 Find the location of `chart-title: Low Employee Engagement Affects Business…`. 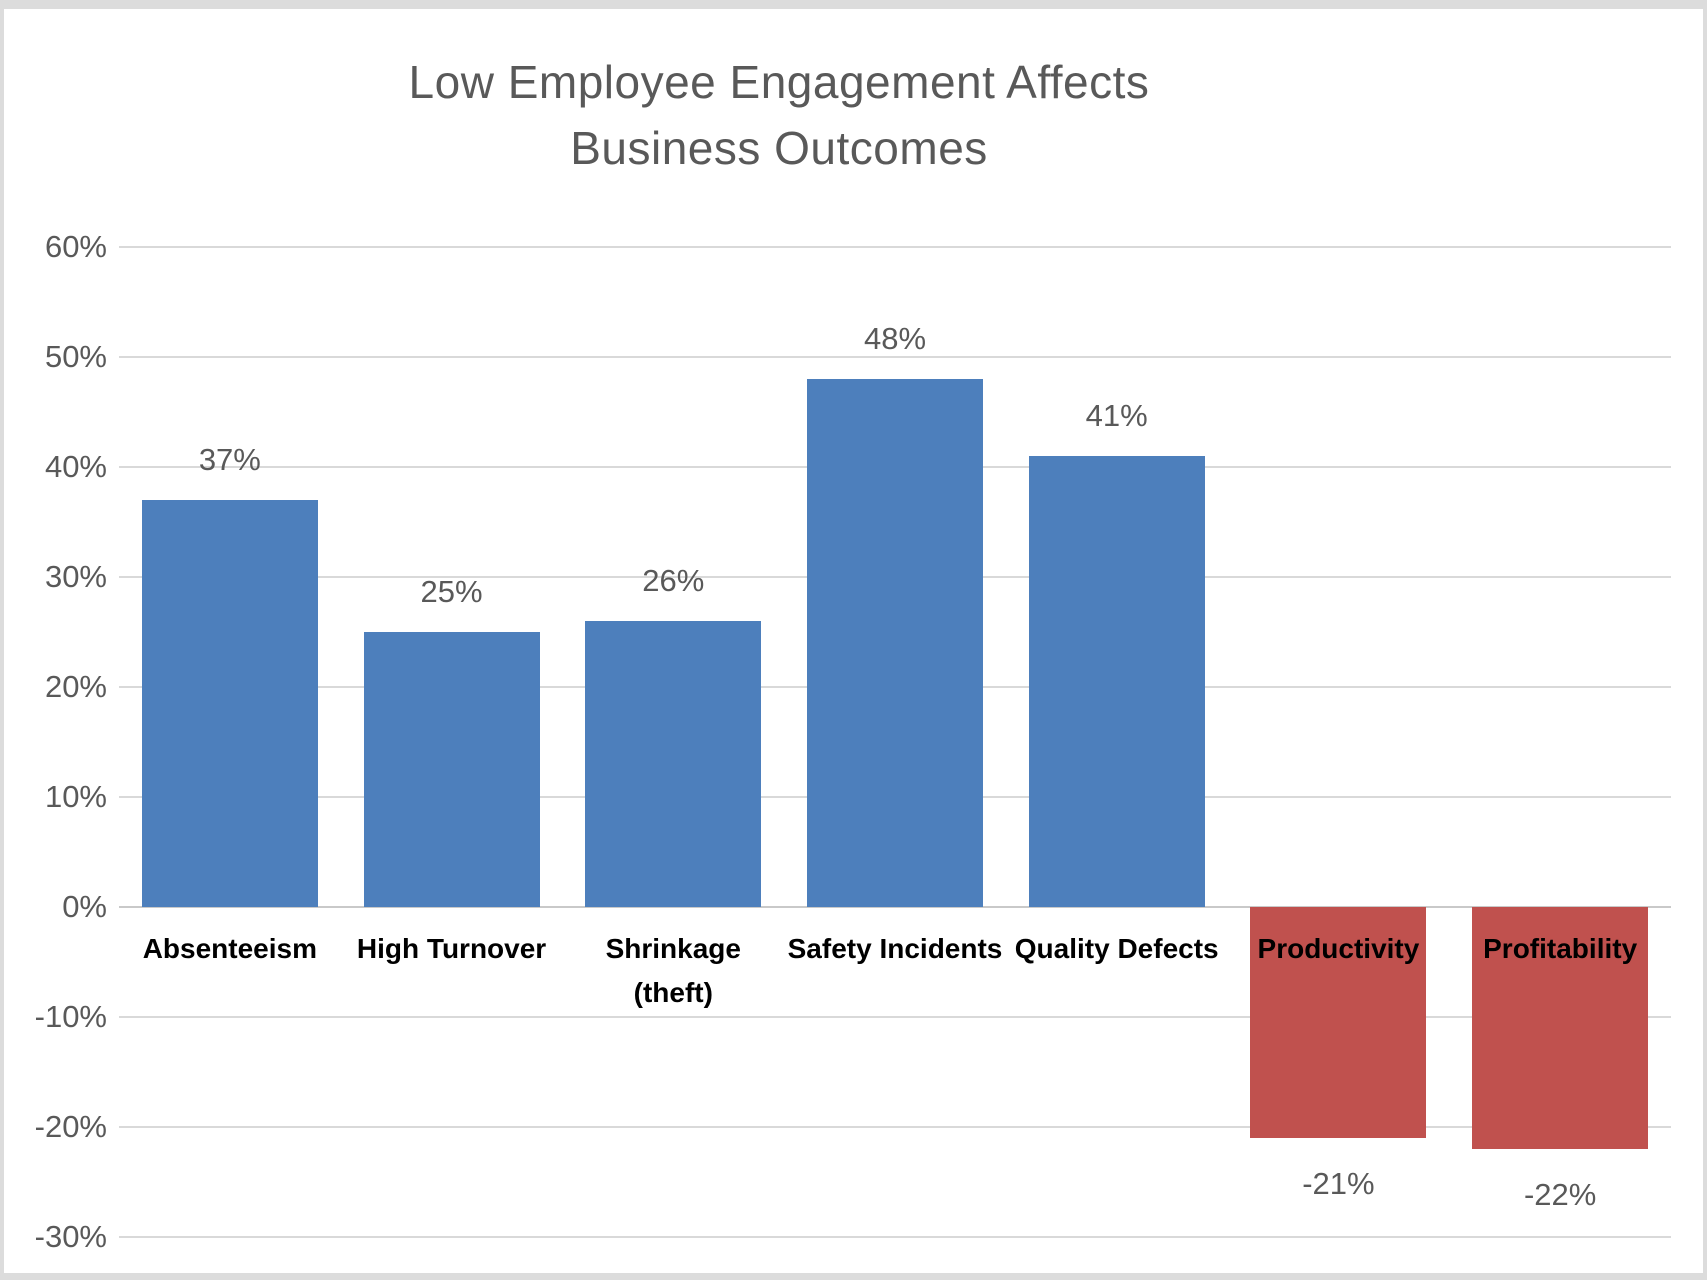

chart-title: Low Employee Engagement Affects Business… is located at coordinates (779, 115).